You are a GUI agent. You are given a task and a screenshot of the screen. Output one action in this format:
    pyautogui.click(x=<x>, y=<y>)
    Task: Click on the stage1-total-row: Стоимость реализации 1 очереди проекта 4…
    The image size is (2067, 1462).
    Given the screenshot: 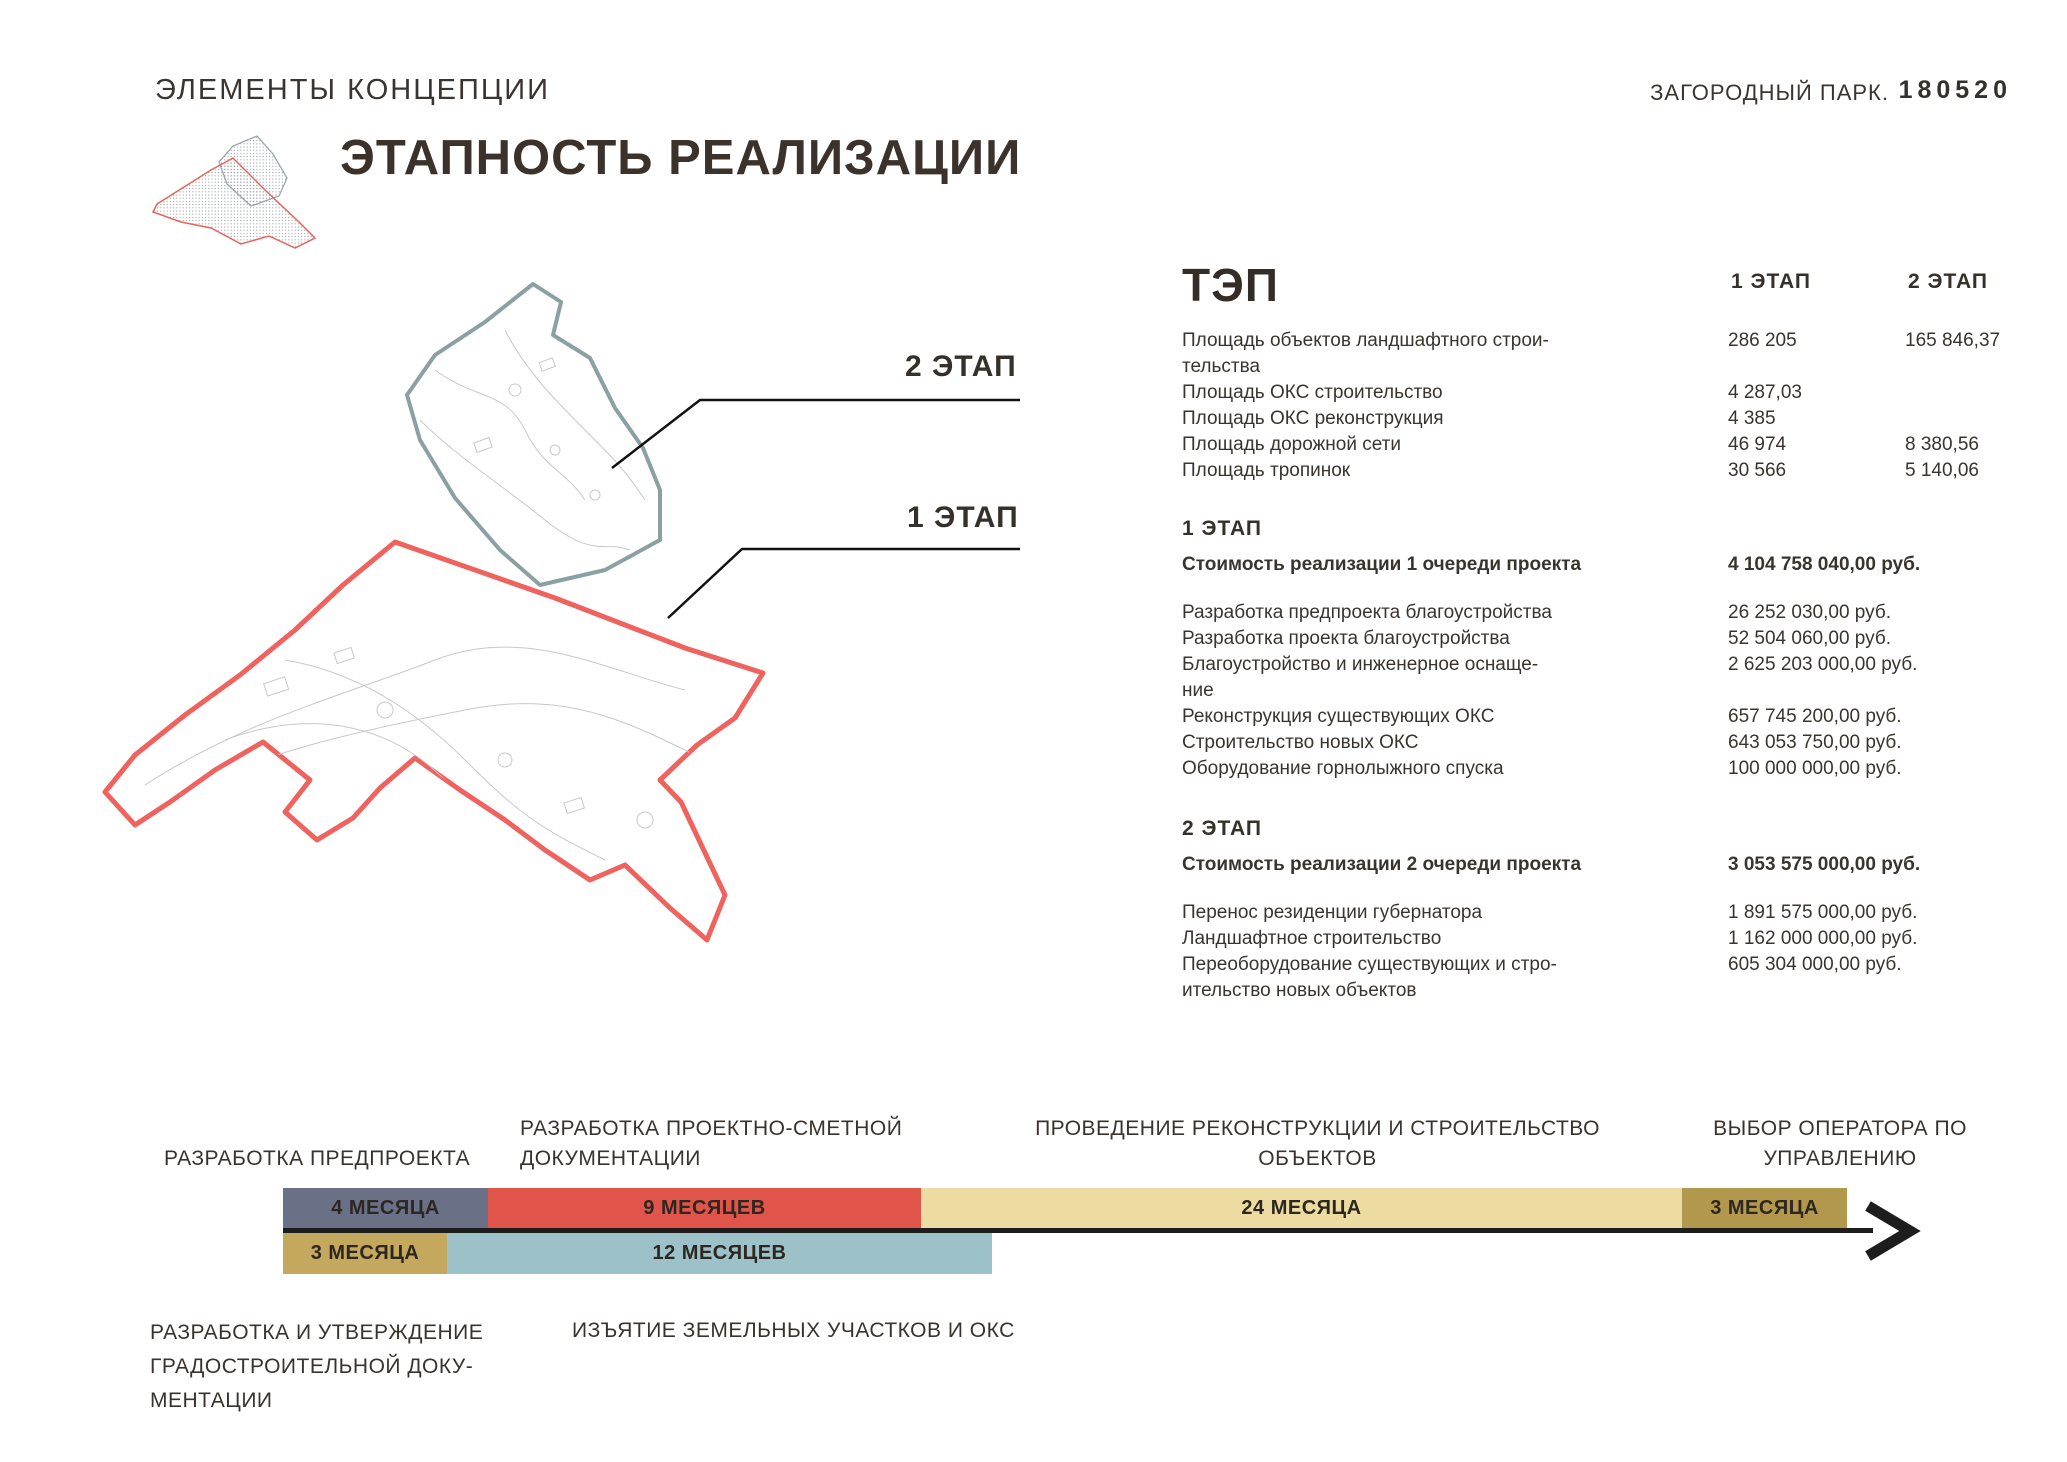 What is the action you would take?
    pyautogui.click(x=1598, y=565)
    